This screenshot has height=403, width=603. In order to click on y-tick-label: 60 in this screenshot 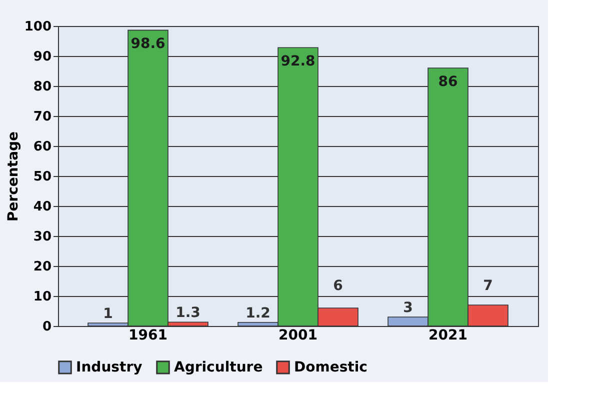, I will do `click(42, 147)`.